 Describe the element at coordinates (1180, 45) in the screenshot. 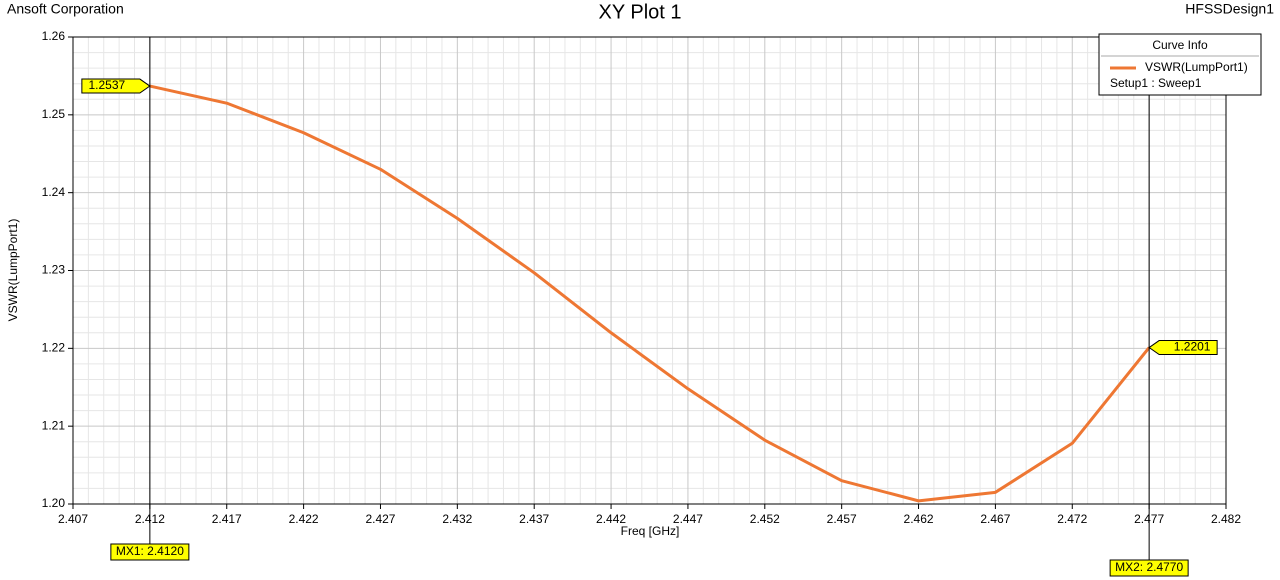

I see `legend-title: Curve Info` at that location.